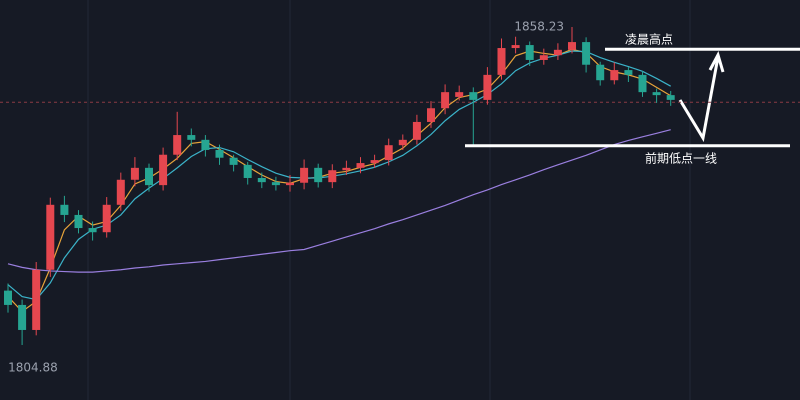 This screenshot has width=800, height=400. What do you see at coordinates (699, 99) in the screenshot?
I see `arrow` at bounding box center [699, 99].